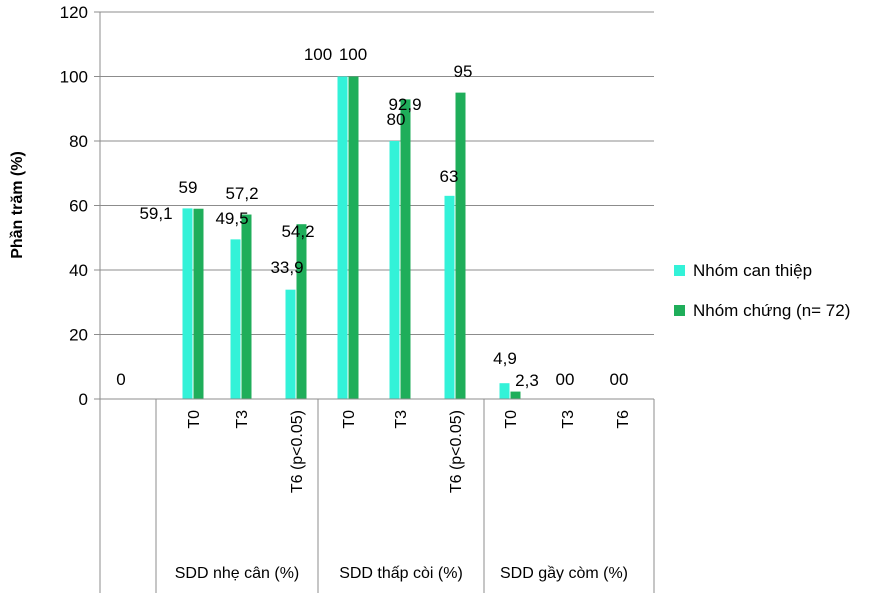 This screenshot has height=595, width=883. What do you see at coordinates (564, 573) in the screenshot?
I see `group-label: SDD gầy còm (%)` at bounding box center [564, 573].